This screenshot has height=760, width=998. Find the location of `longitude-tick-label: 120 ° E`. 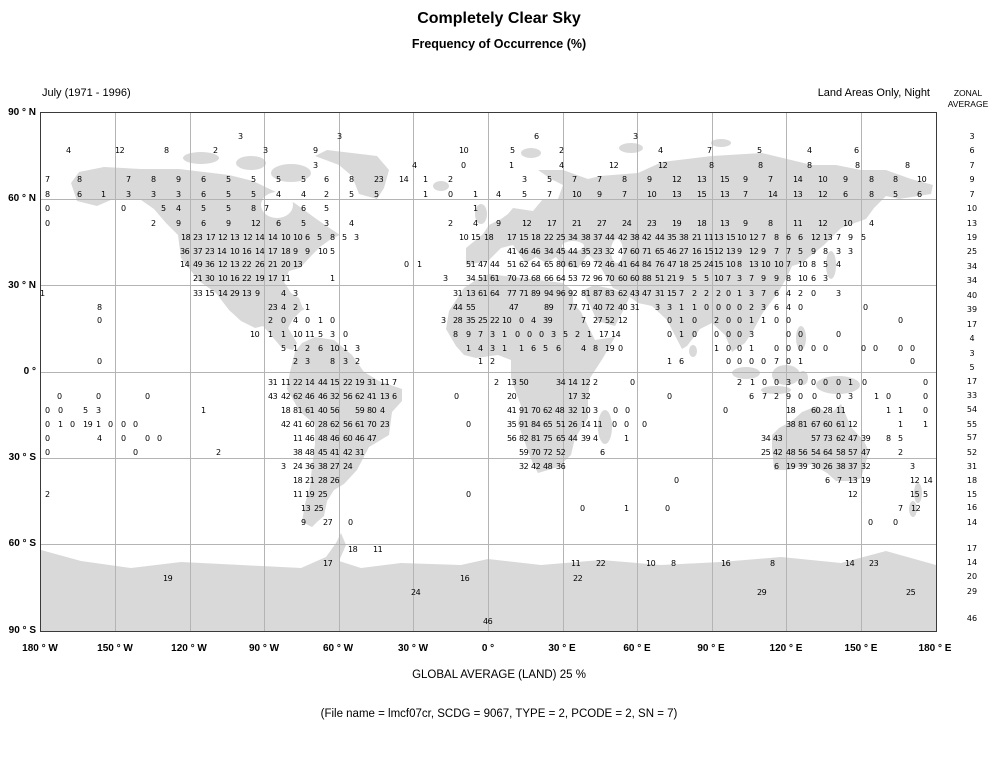

longitude-tick-label: 120 ° E is located at coordinates (786, 648).